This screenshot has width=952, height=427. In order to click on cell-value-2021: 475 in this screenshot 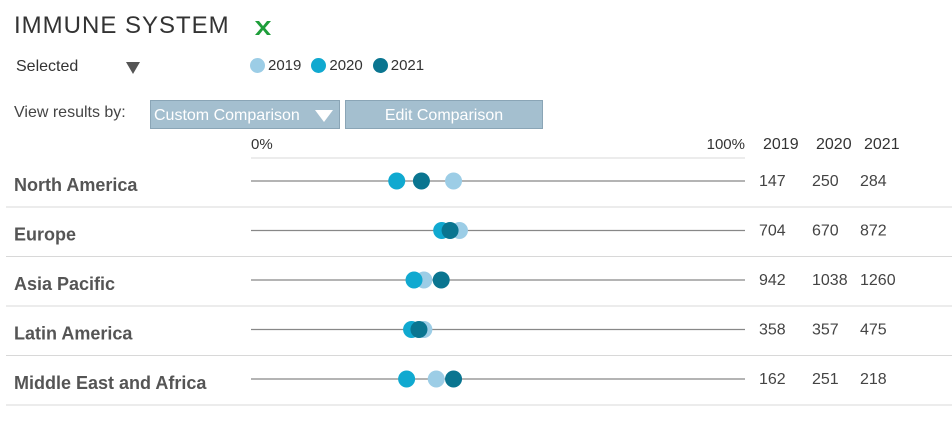, I will do `click(873, 330)`.